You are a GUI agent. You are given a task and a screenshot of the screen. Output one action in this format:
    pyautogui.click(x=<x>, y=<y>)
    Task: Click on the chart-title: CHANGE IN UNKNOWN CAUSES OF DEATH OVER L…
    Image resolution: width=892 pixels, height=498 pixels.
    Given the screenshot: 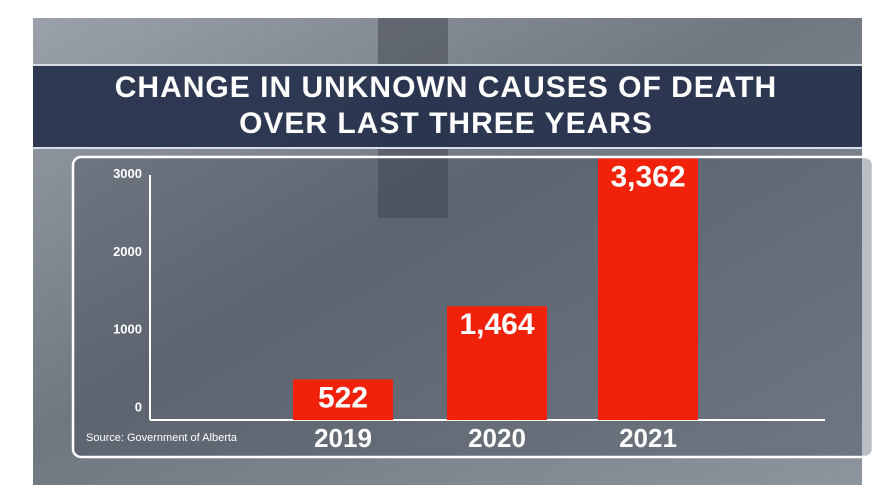 What is the action you would take?
    pyautogui.click(x=446, y=105)
    